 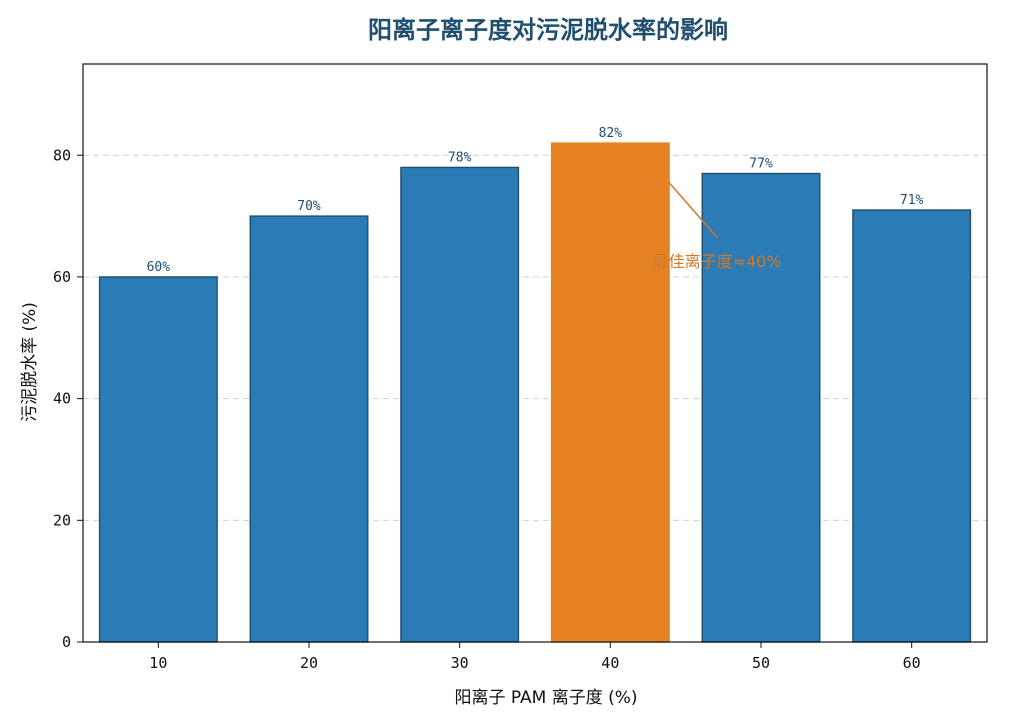 I want to click on data-label-20: 70%, so click(x=309, y=206).